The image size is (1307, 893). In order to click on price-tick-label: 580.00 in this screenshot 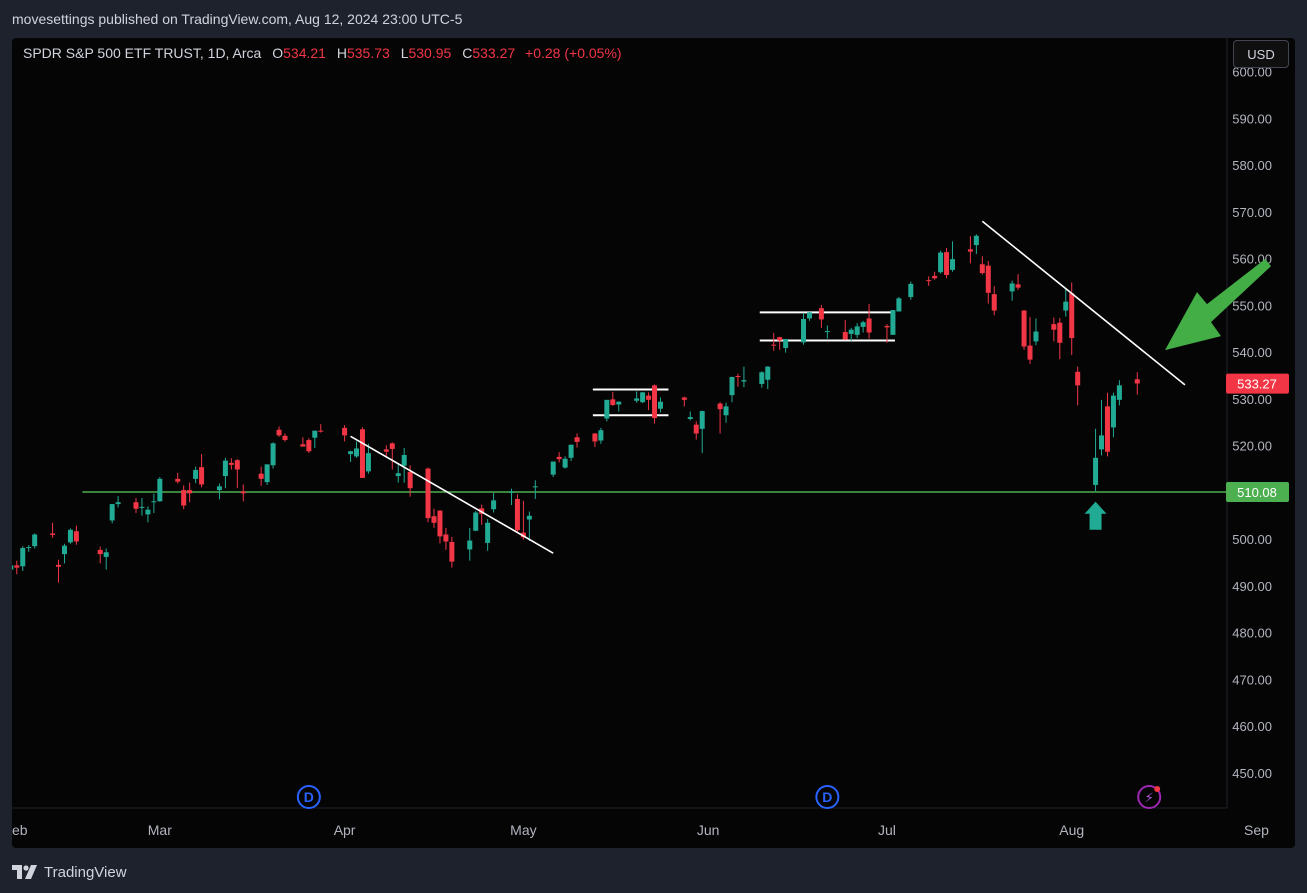, I will do `click(1252, 165)`.